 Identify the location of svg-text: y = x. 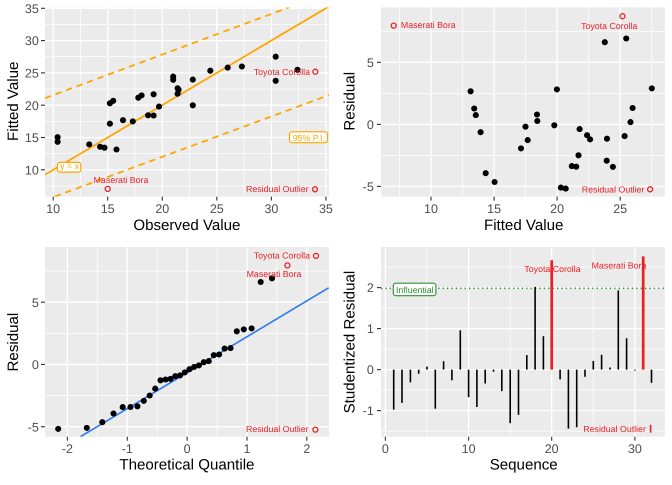
(69, 166).